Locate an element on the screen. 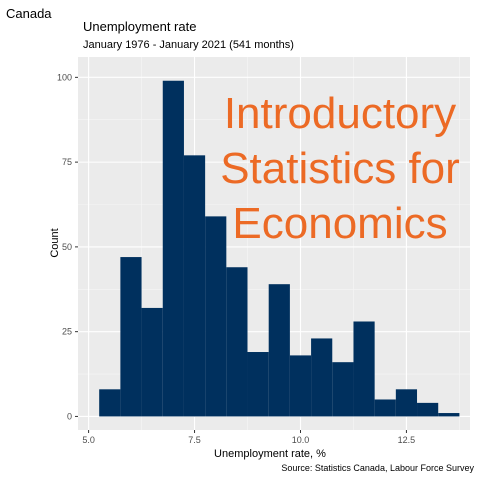 This screenshot has width=480, height=480. chart-title: Unemployment rate is located at coordinates (140, 26).